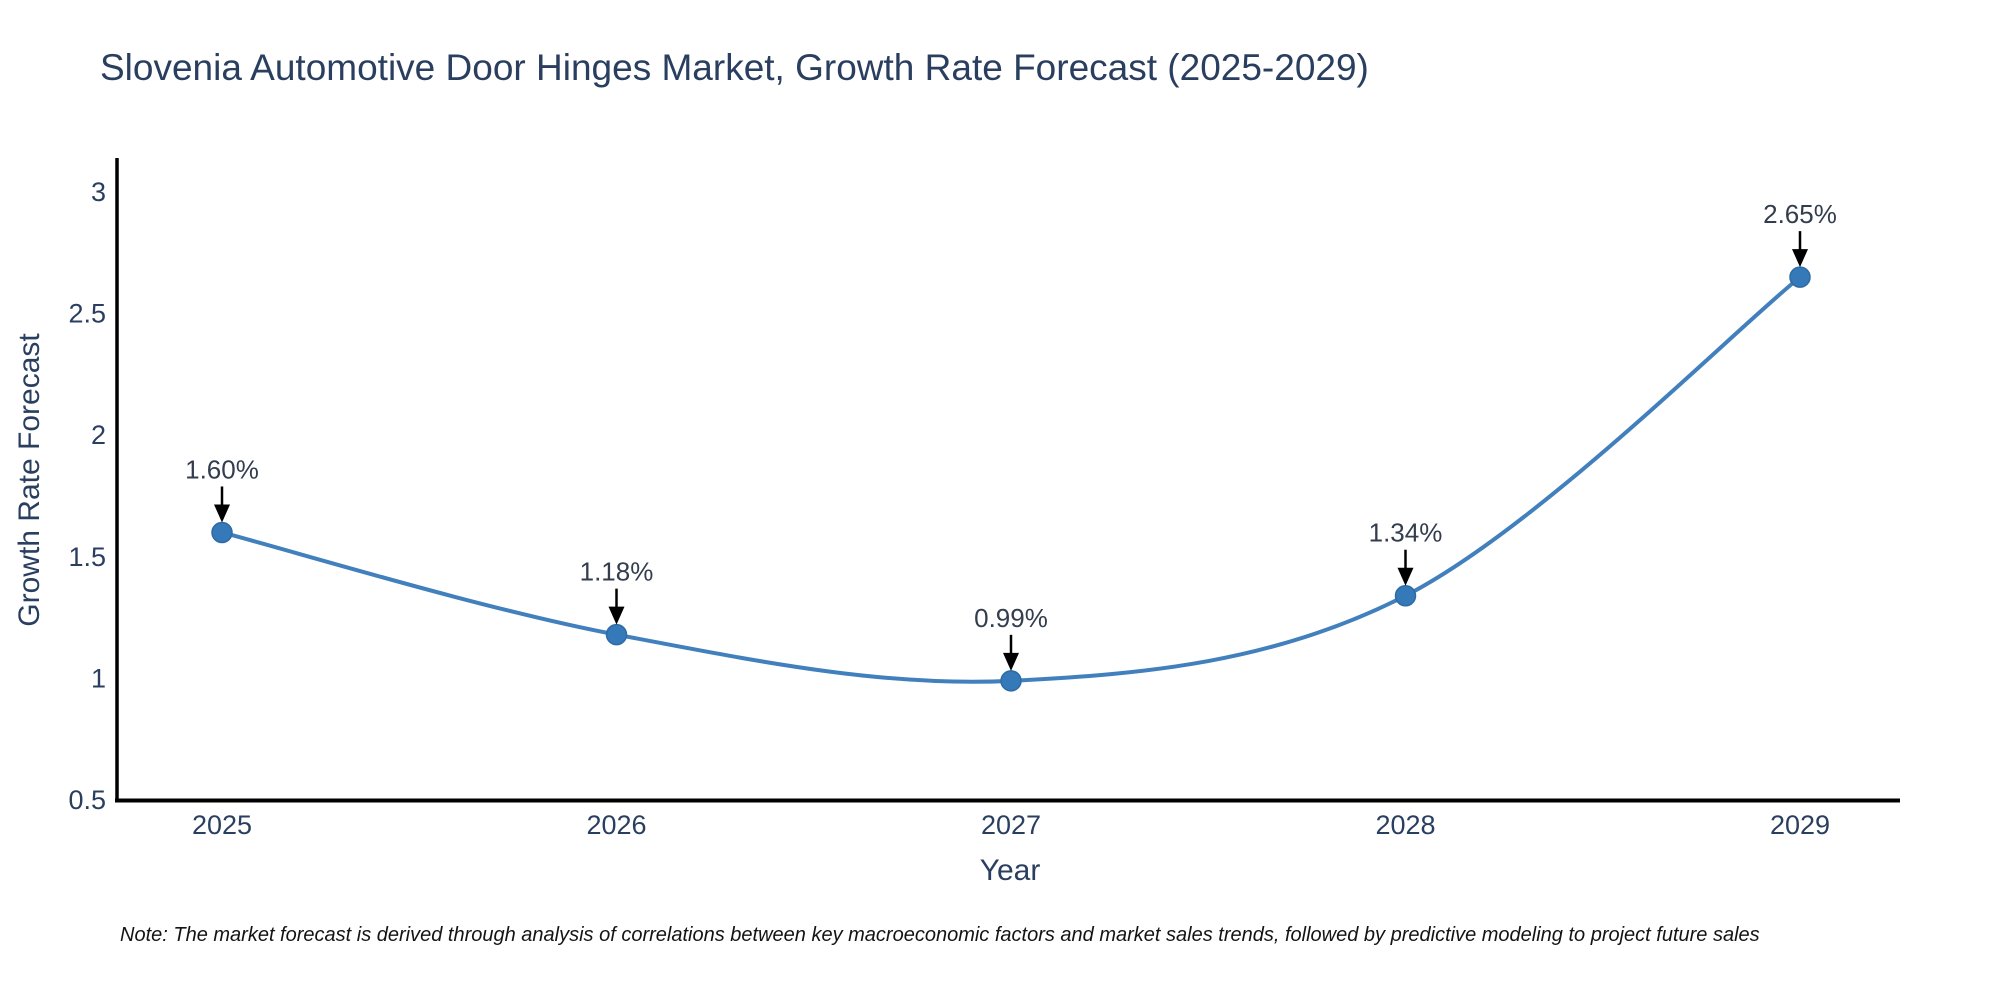 The height and width of the screenshot is (1000, 2000). Describe the element at coordinates (616, 825) in the screenshot. I see `x-tick-label: 2026` at that location.